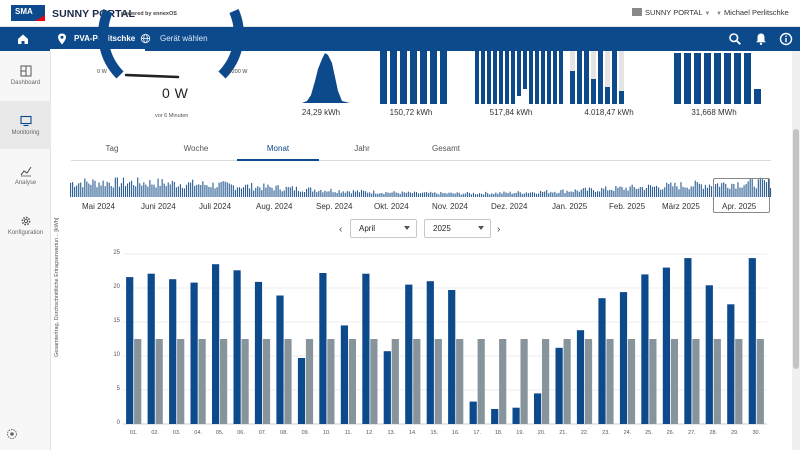 The width and height of the screenshot is (800, 450). Describe the element at coordinates (671, 12) in the screenshot. I see `portal-switch: SUNNY PORTAL ▼` at that location.